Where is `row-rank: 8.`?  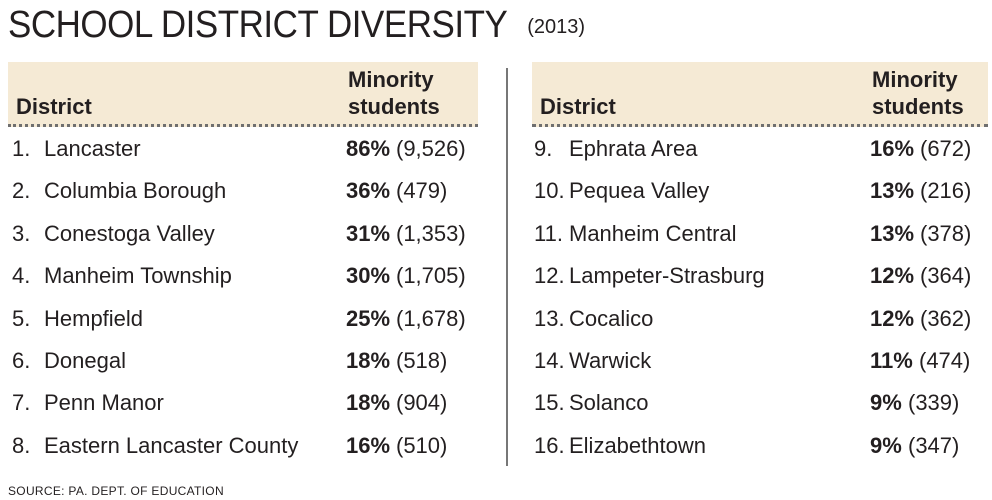 row-rank: 8. is located at coordinates (21, 445).